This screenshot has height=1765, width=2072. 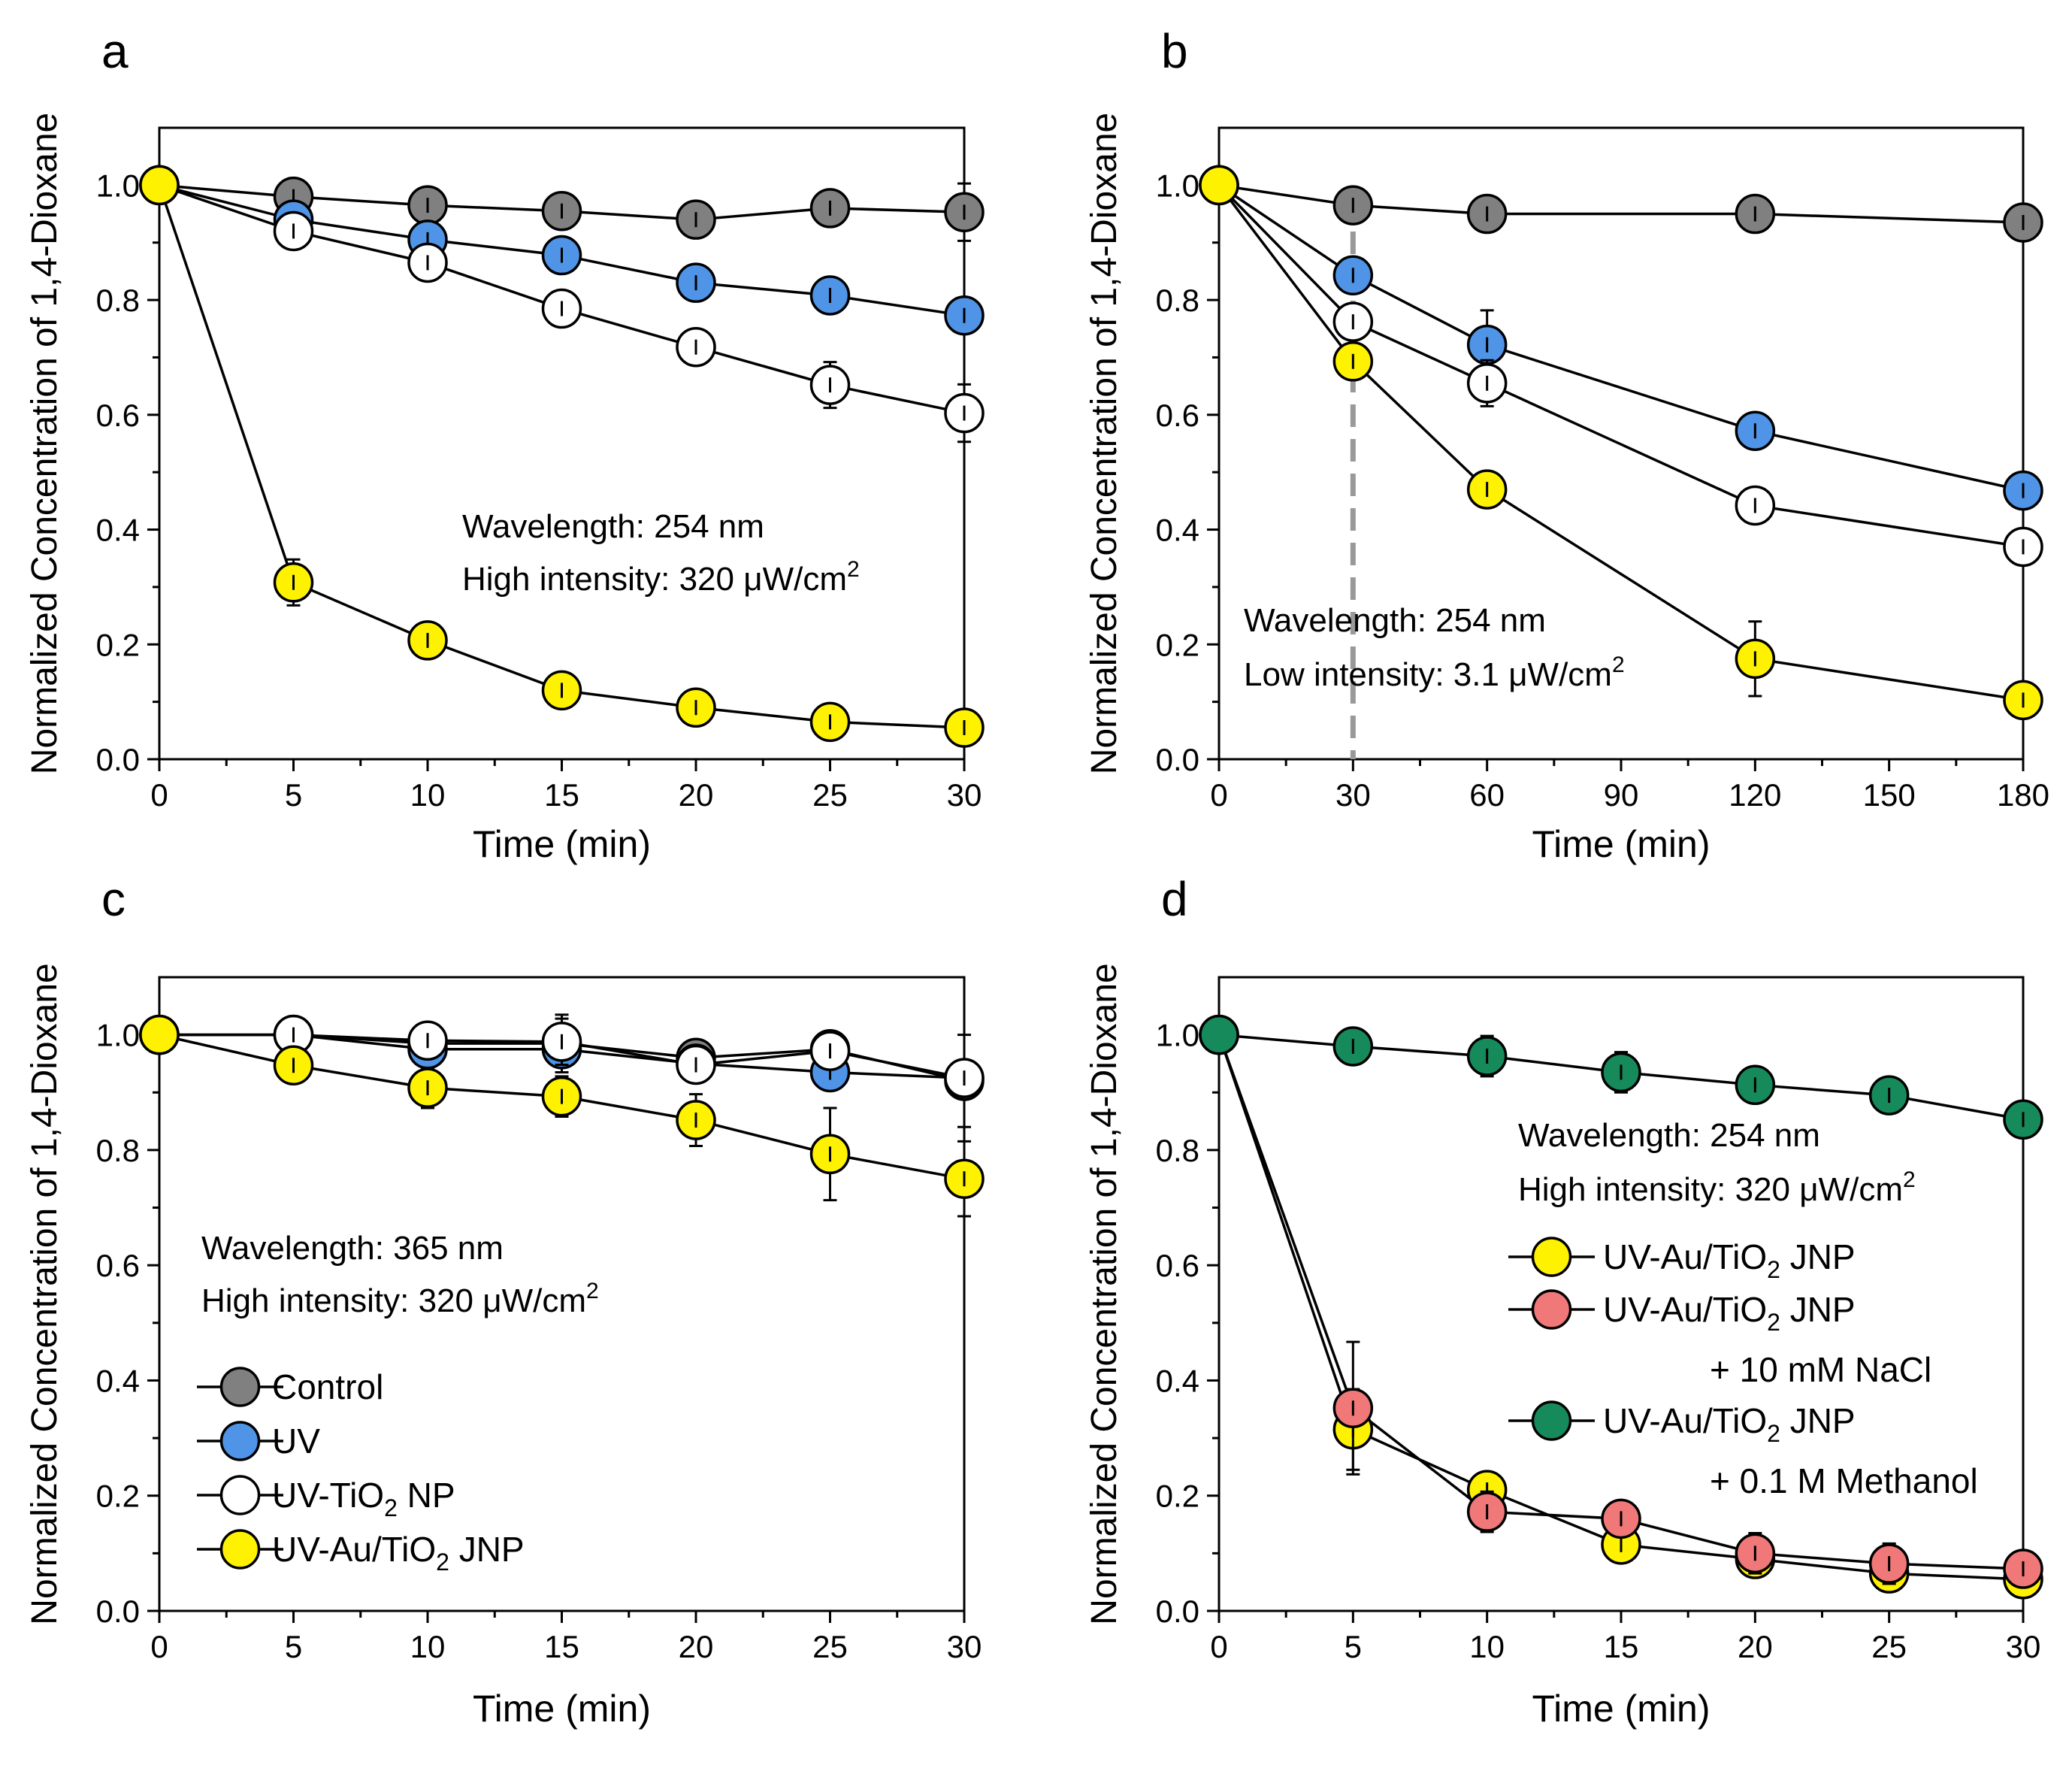 What do you see at coordinates (1820, 1369) in the screenshot?
I see `legend-label-extra: + 10 mM NaCl` at bounding box center [1820, 1369].